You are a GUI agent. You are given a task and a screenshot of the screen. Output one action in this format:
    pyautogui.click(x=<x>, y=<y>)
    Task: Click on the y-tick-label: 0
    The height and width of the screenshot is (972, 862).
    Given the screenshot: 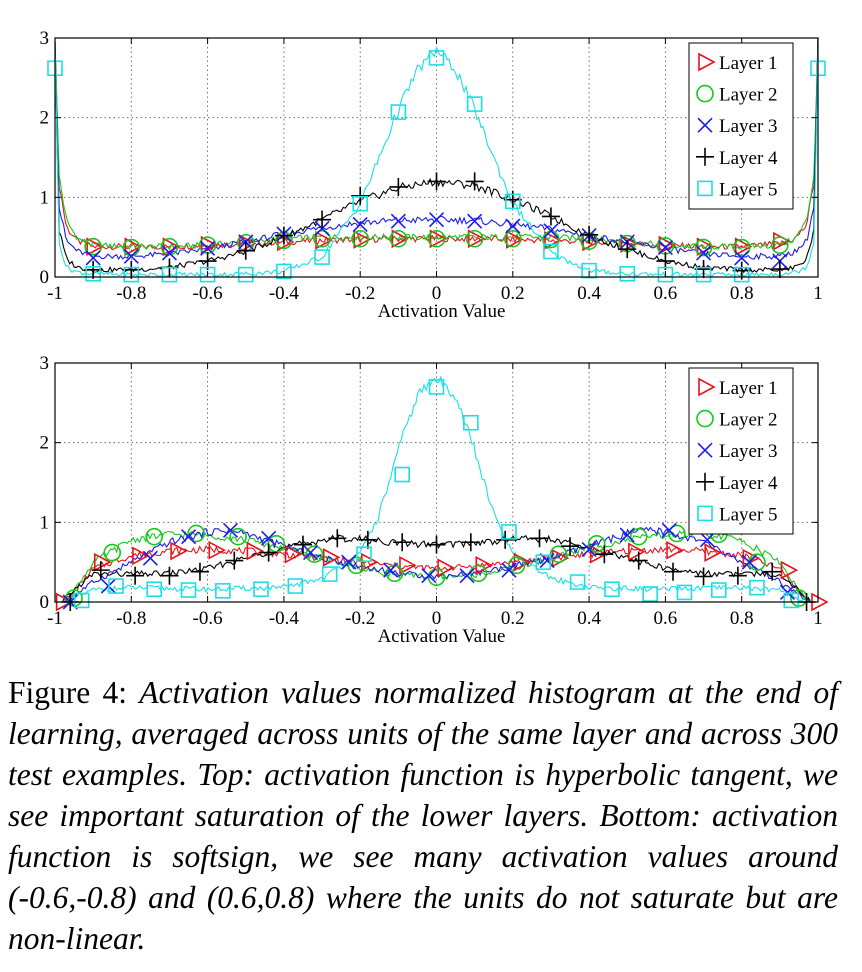 What is the action you would take?
    pyautogui.click(x=45, y=602)
    